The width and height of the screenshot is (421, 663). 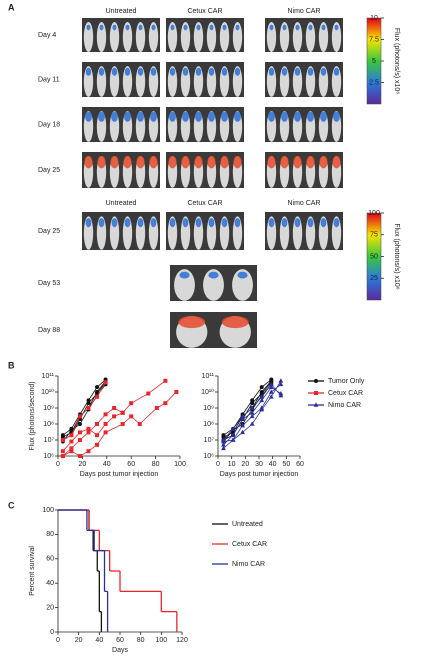 What do you see at coordinates (374, 213) in the screenshot?
I see `colorbar-tick-label: 100` at bounding box center [374, 213].